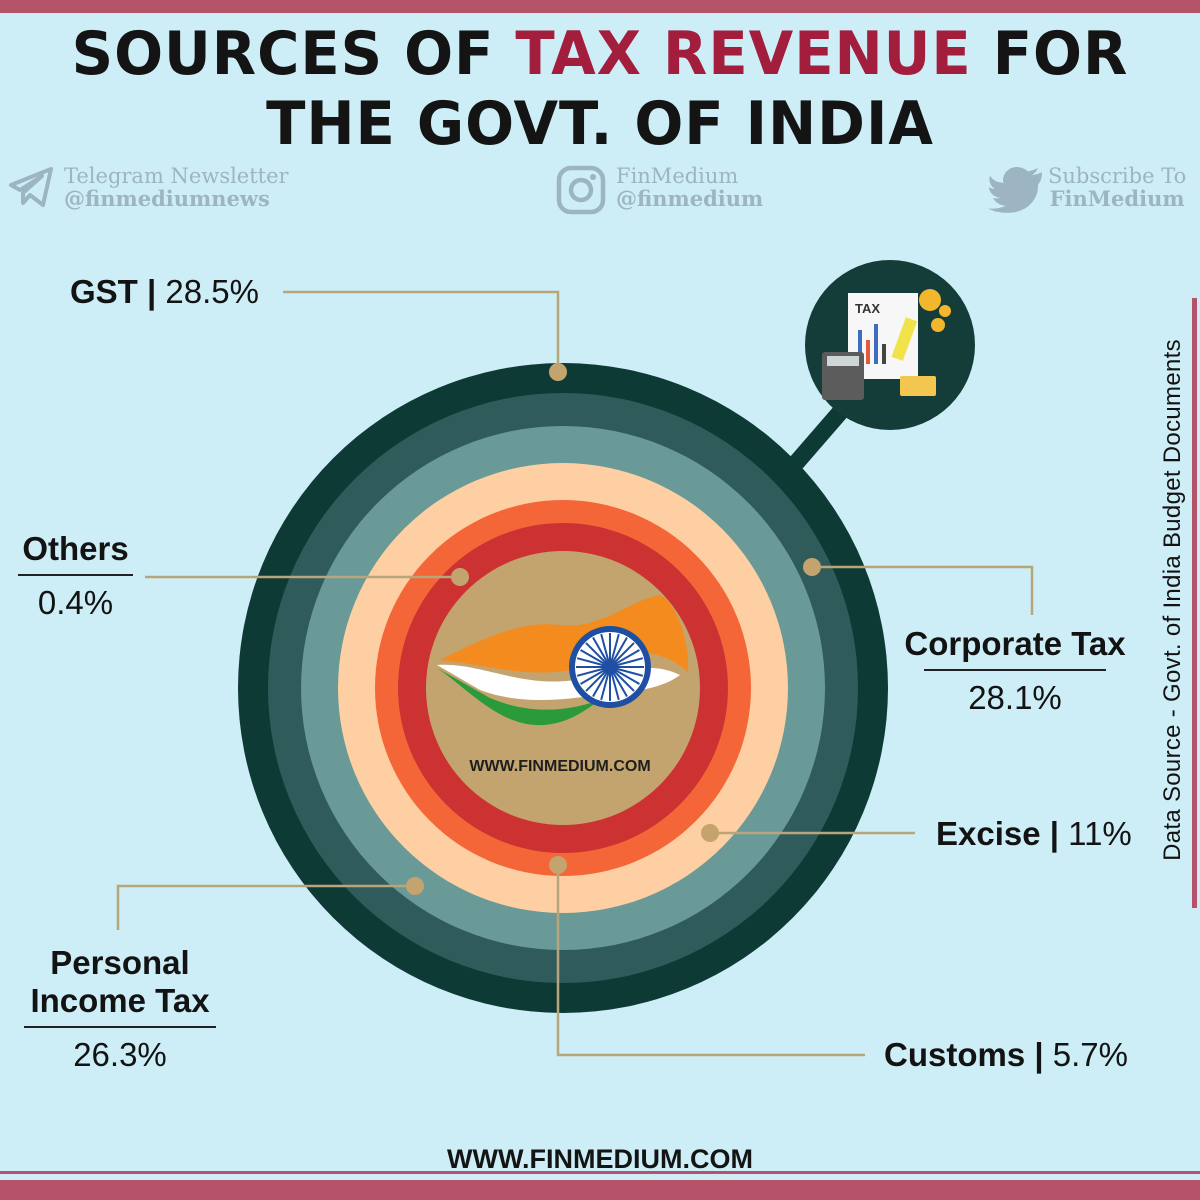 The height and width of the screenshot is (1200, 1200). What do you see at coordinates (560, 766) in the screenshot?
I see `center-site-label: WWW.FINMEDIUM.COM` at bounding box center [560, 766].